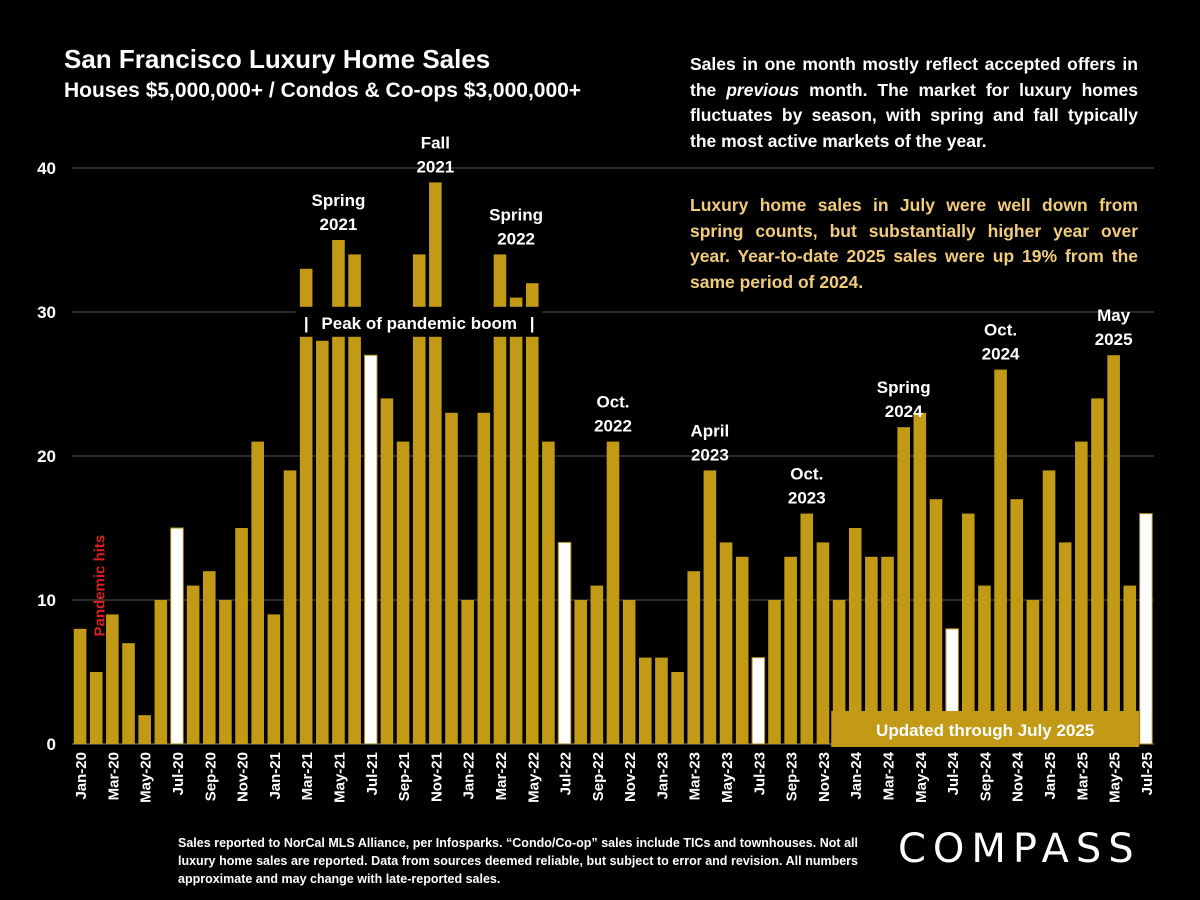 This screenshot has width=1200, height=900. I want to click on y-tick-label: 20, so click(46, 456).